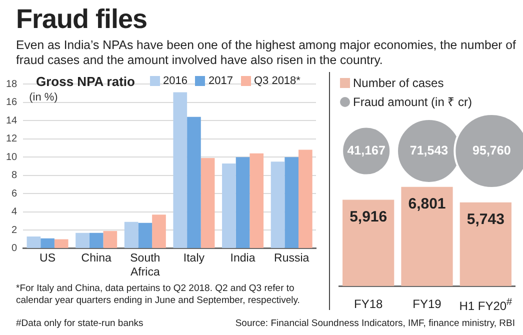 This screenshot has height=335, width=523. What do you see at coordinates (43, 98) in the screenshot?
I see `y-axis-title: (in %)` at bounding box center [43, 98].